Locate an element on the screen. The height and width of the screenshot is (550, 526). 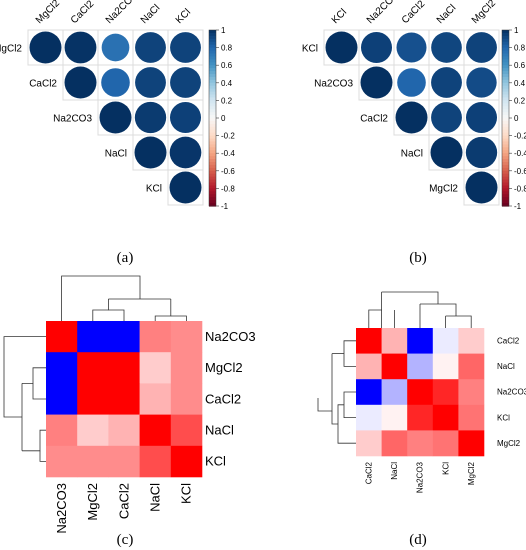
b-row-label: NaCl is located at coordinates (412, 154).